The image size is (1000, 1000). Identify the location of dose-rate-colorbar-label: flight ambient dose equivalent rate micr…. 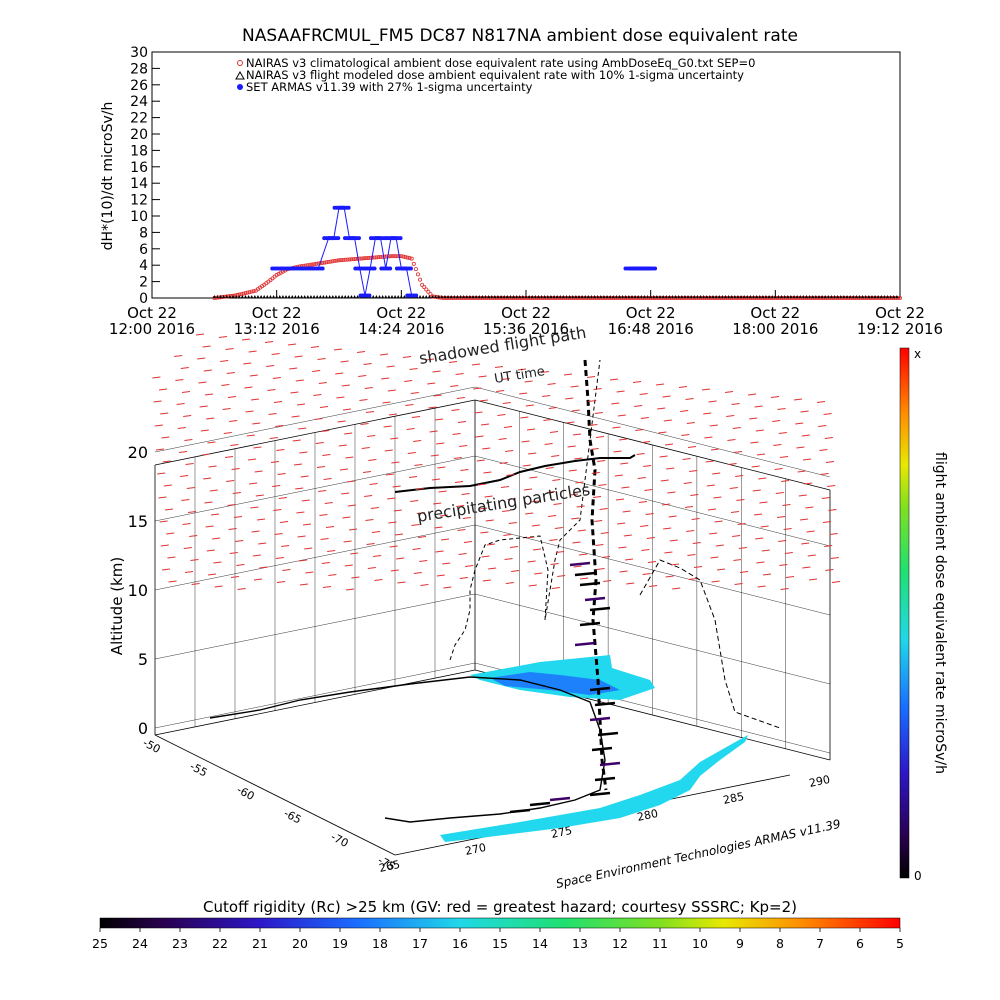
(940, 613).